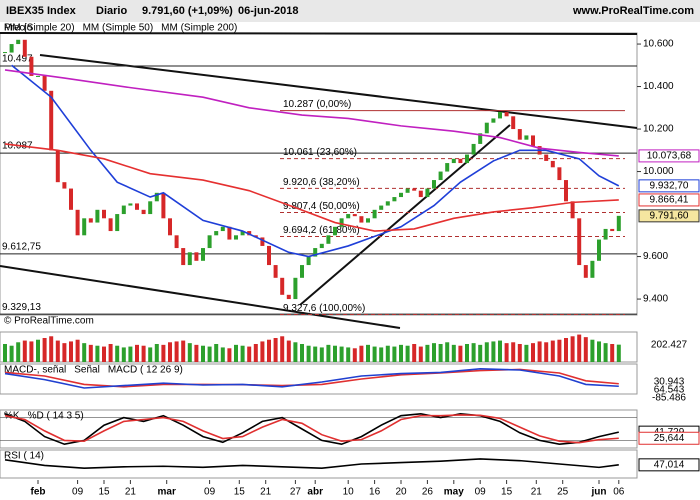 This screenshot has width=700, height=500. What do you see at coordinates (321, 182) in the screenshot?
I see `fib-label: 9.920,6 (38,20%)` at bounding box center [321, 182].